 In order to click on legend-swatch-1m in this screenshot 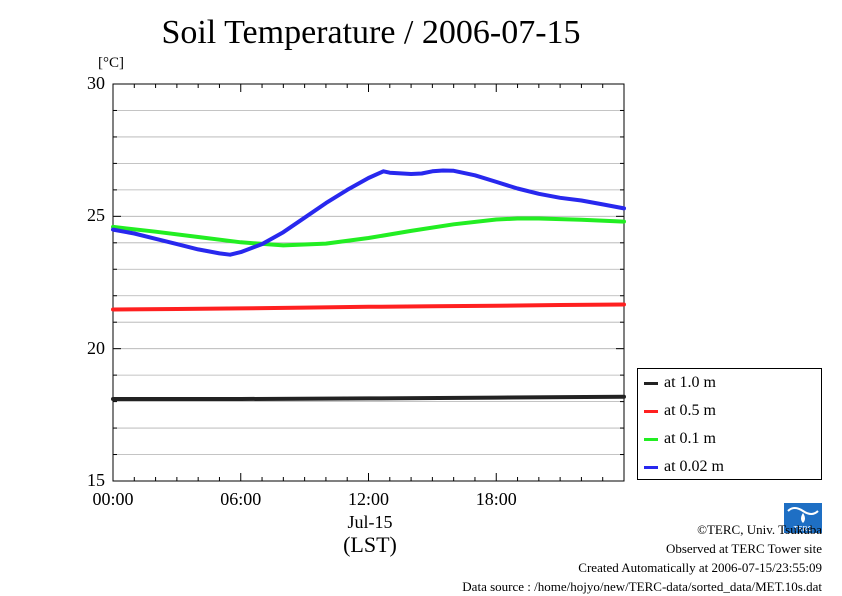, I will do `click(651, 383)`.